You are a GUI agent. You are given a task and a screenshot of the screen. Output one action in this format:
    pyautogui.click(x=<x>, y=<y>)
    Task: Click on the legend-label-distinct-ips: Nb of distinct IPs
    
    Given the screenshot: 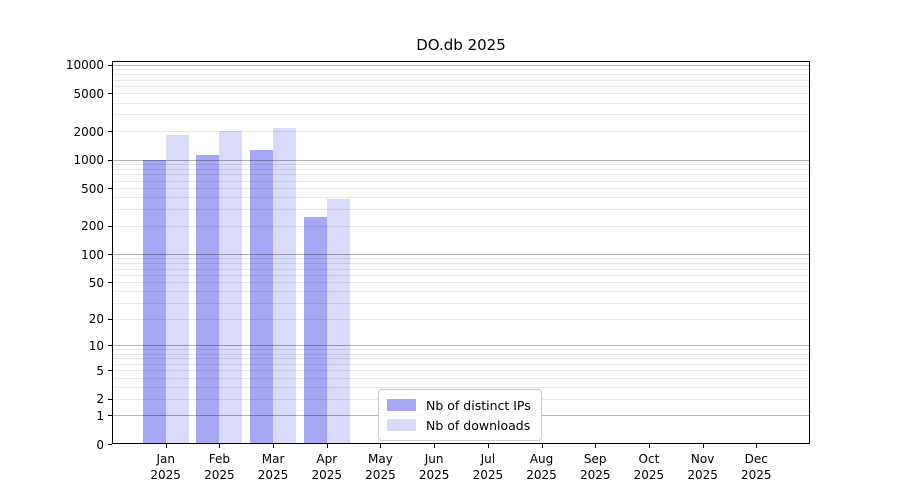 What is the action you would take?
    pyautogui.click(x=478, y=405)
    